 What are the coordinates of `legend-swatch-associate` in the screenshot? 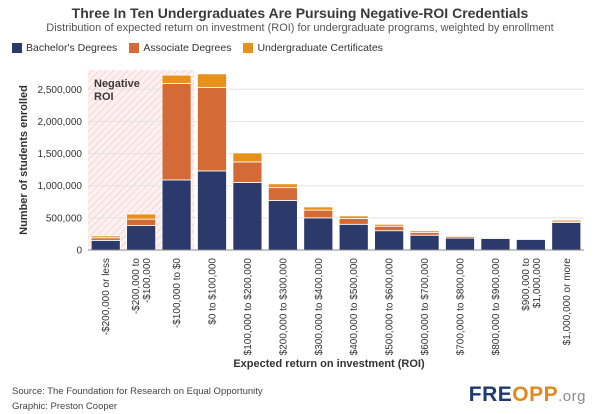 It's located at (134, 48).